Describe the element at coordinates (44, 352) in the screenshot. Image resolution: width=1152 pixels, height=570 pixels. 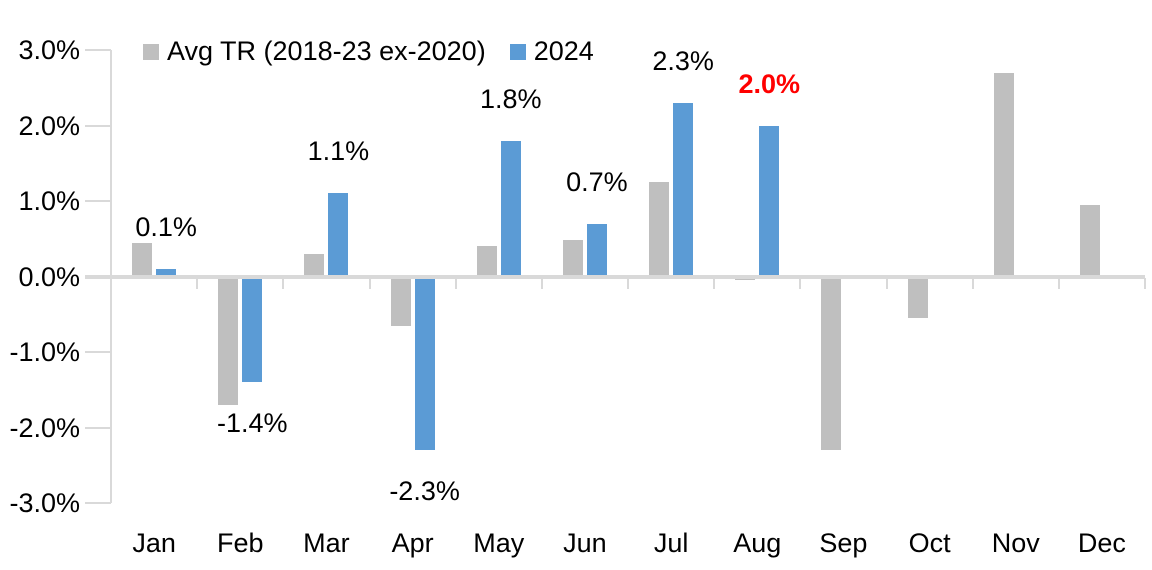
I see `y-axis-label: -1.0%` at that location.